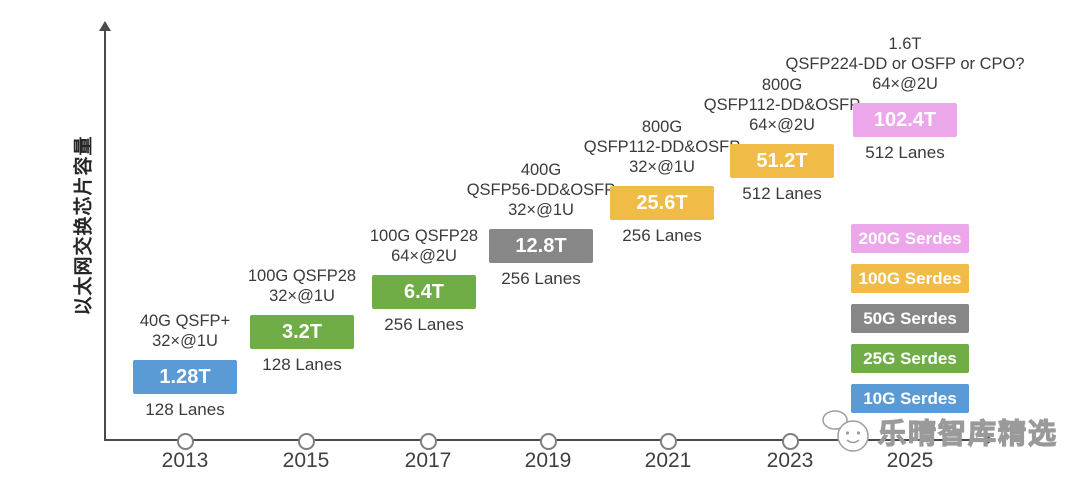  I want to click on spec-line: 40G QSFP+, so click(185, 321).